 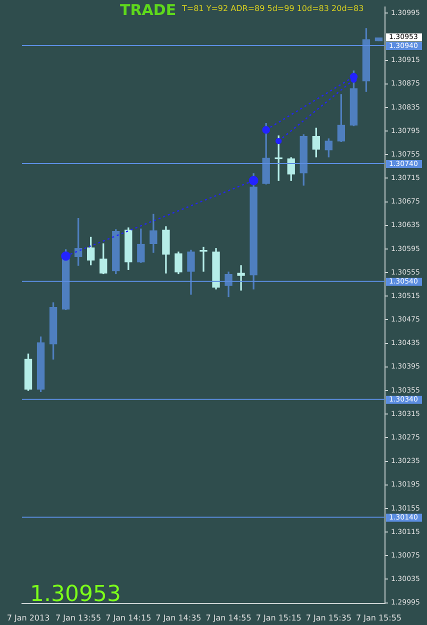 What do you see at coordinates (148, 10) in the screenshot?
I see `chart-title: TRADE` at bounding box center [148, 10].